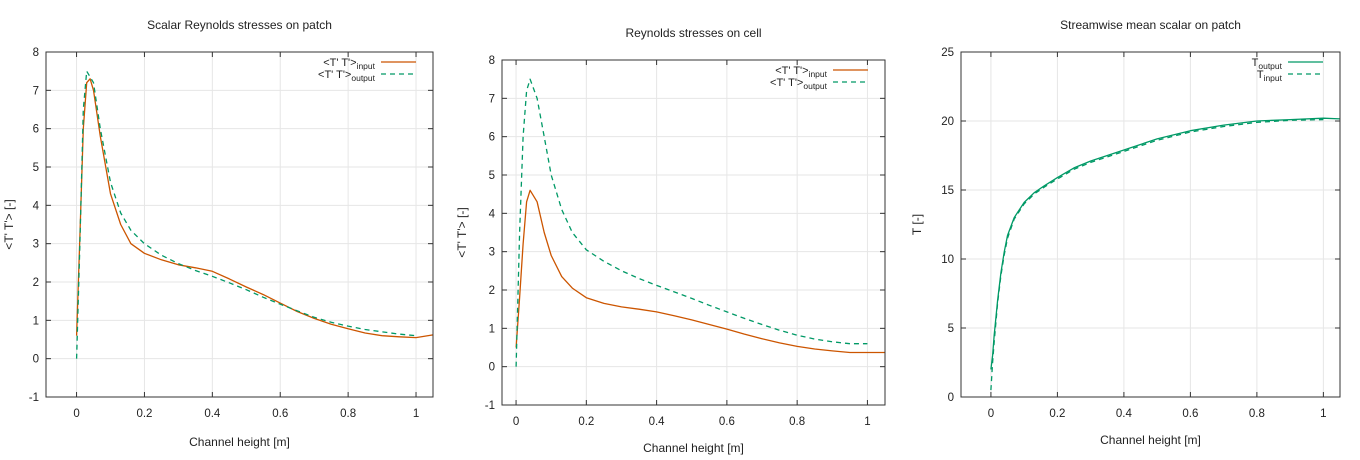 The image size is (1360, 460). I want to click on legend-label-output: Toutput, so click(1267, 64).